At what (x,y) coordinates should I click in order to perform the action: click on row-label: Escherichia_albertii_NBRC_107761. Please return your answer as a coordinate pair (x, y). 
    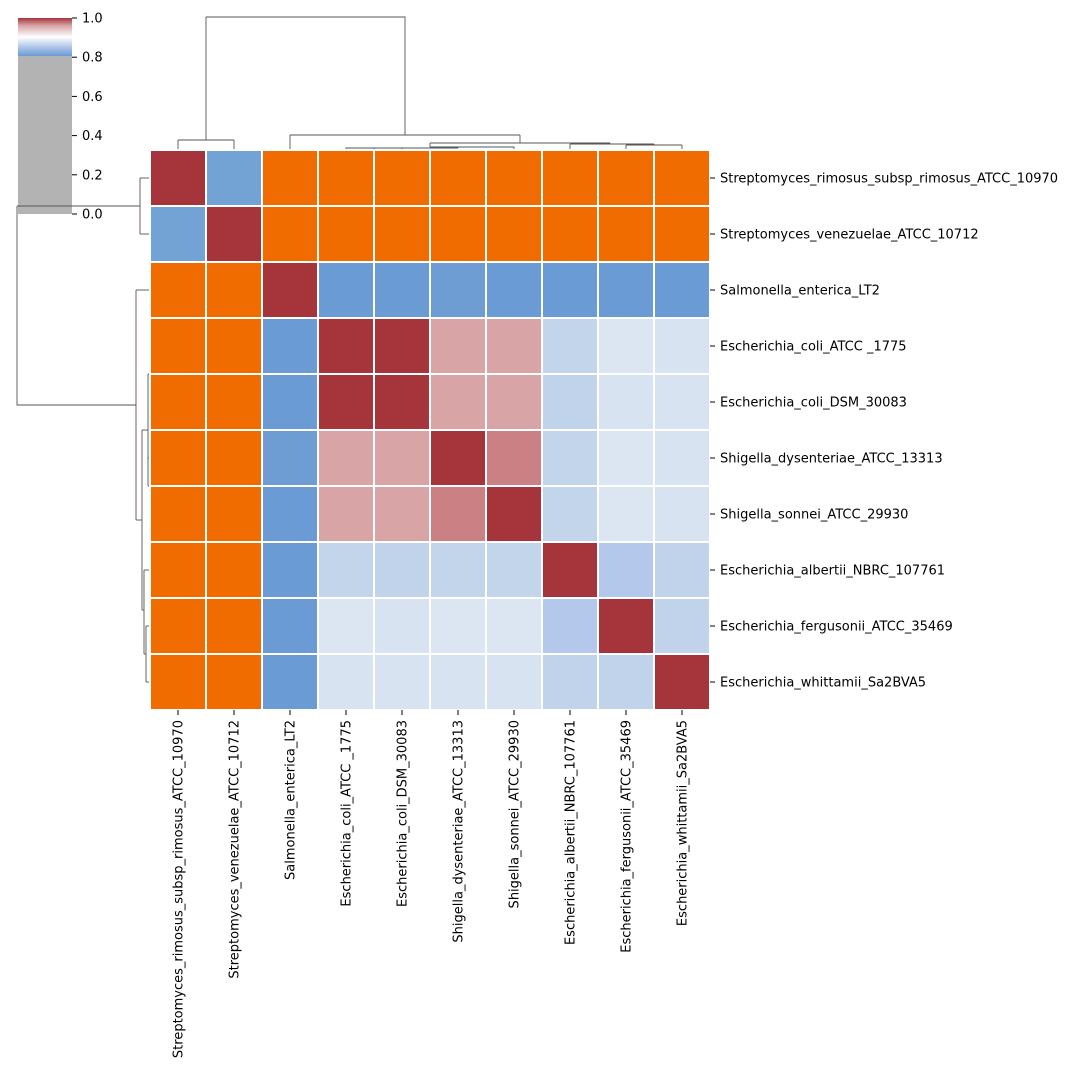
    Looking at the image, I should click on (832, 571).